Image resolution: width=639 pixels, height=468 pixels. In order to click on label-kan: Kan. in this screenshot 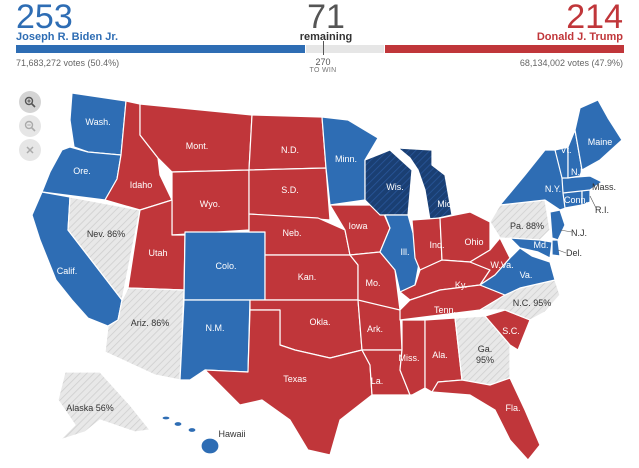, I will do `click(307, 277)`.